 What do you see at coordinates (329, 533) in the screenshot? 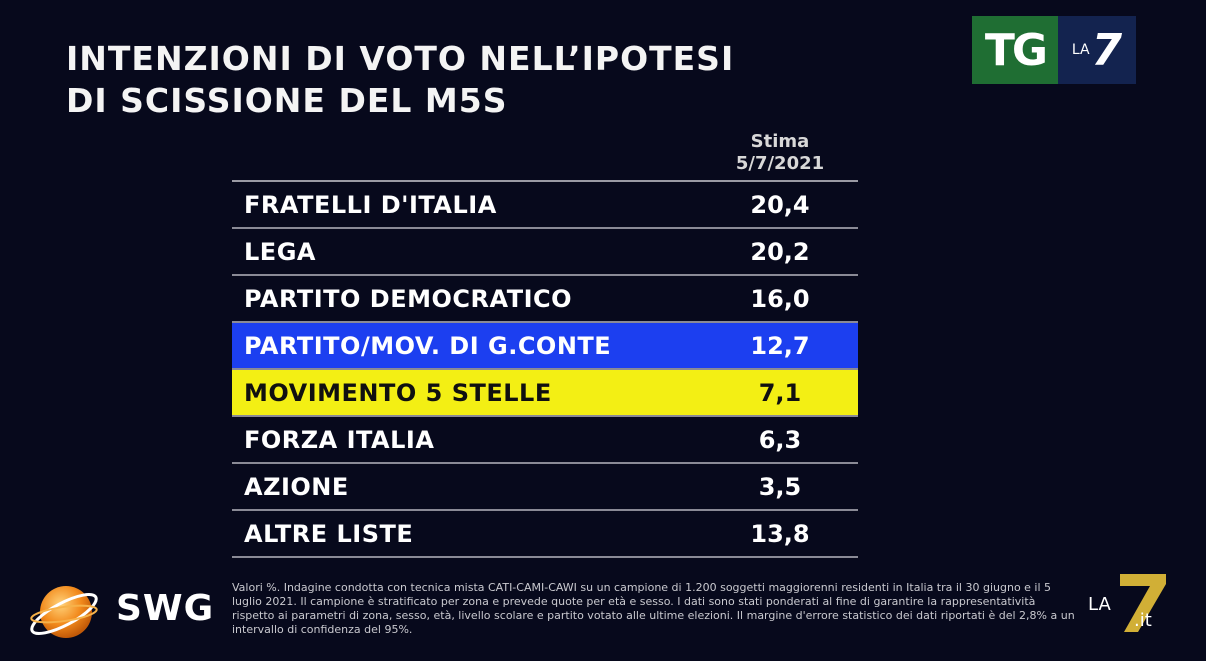
I see `party-label: ALTRE LISTE` at bounding box center [329, 533].